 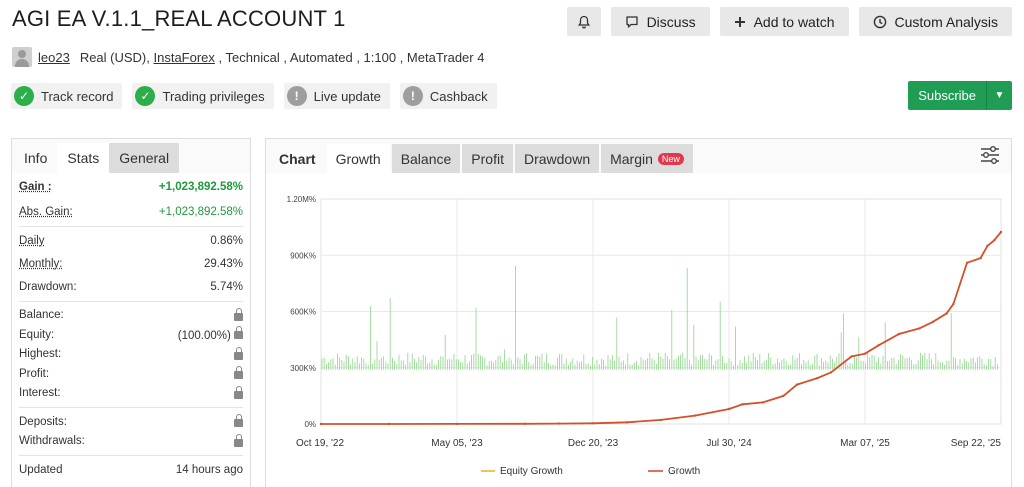 I want to click on x-tick-label: Dec 20, '23, so click(x=593, y=443).